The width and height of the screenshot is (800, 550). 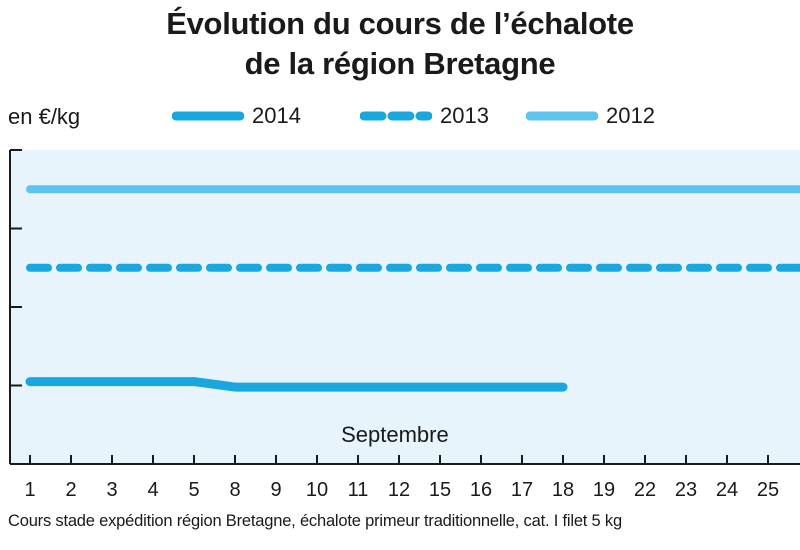 What do you see at coordinates (29, 490) in the screenshot?
I see `x-tick-label: 1` at bounding box center [29, 490].